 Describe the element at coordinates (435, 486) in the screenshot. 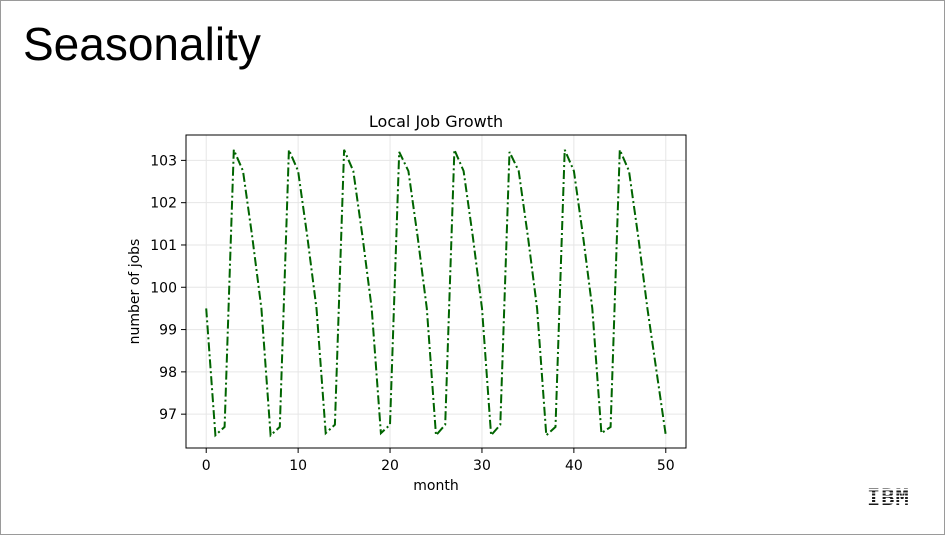

I see `x-axis-label: month` at that location.